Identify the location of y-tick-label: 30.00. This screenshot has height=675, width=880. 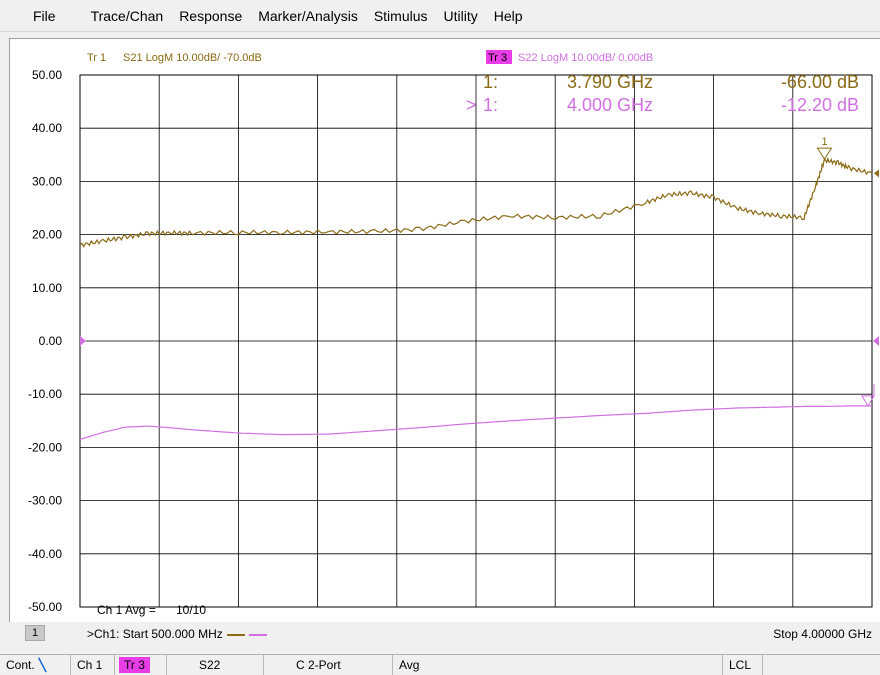
(47, 181).